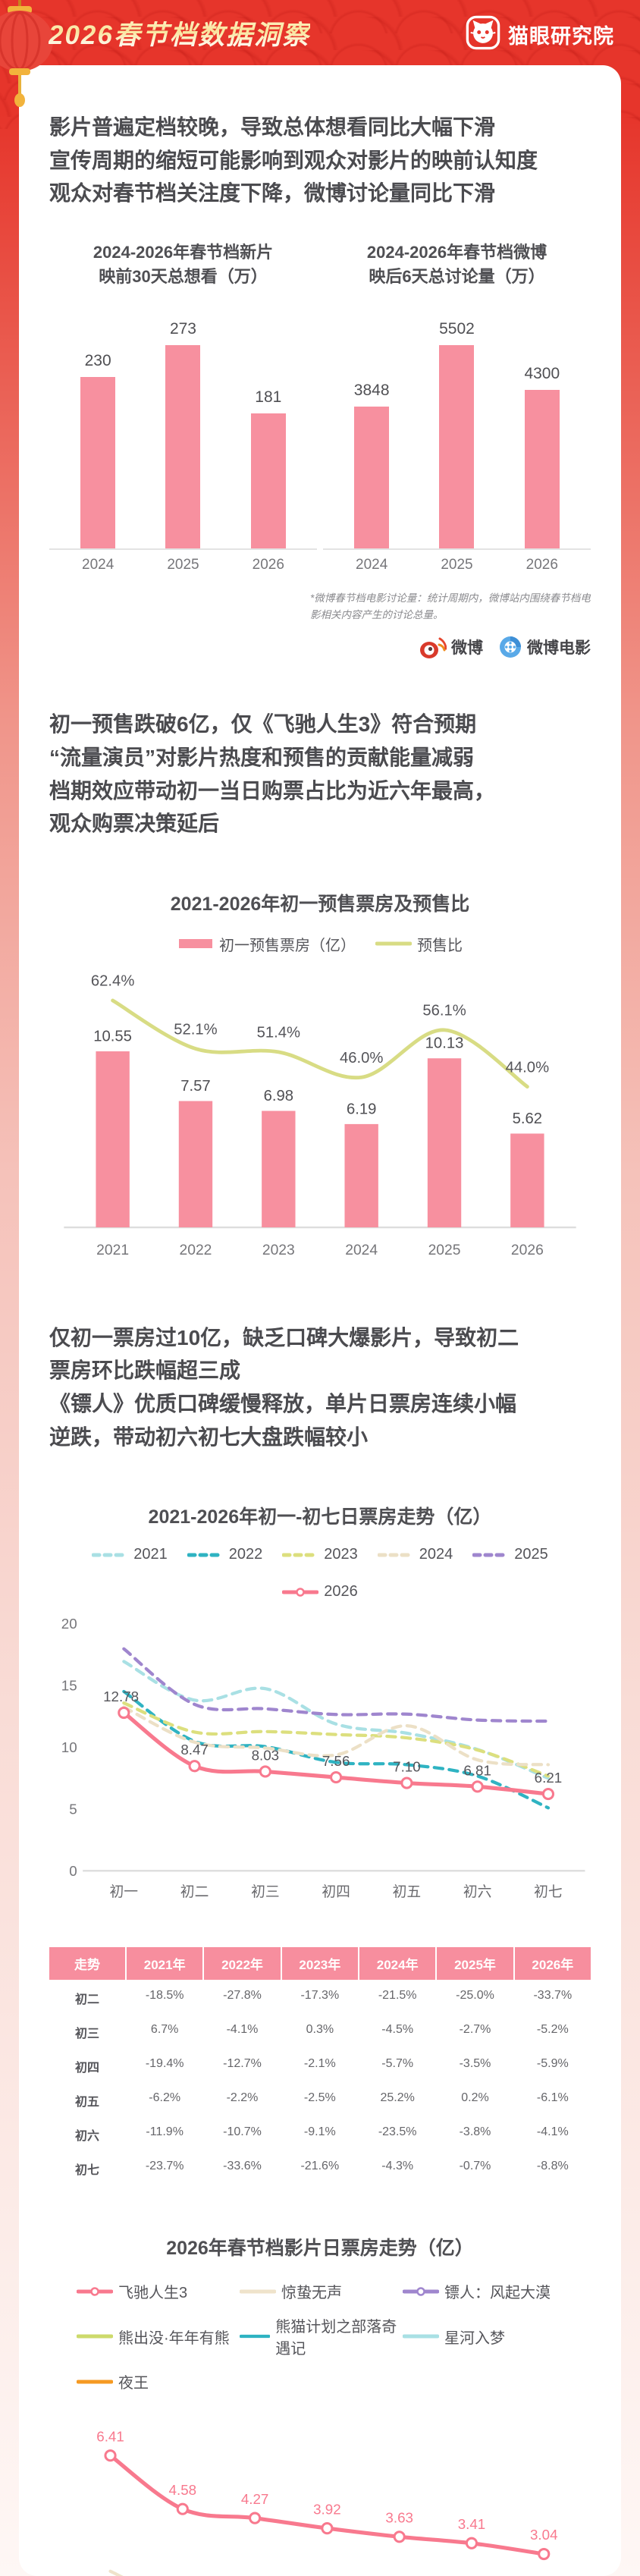 This screenshot has width=640, height=2576. What do you see at coordinates (397, 1996) in the screenshot?
I see `table-cell: -21.5%` at bounding box center [397, 1996].